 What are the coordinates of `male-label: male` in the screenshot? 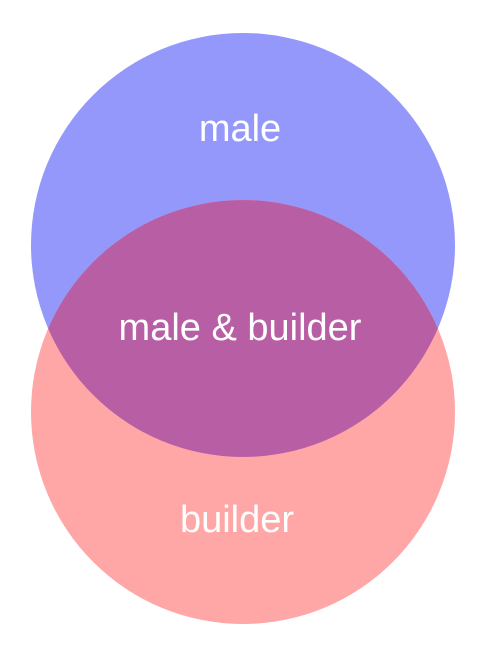 It's located at (240, 129).